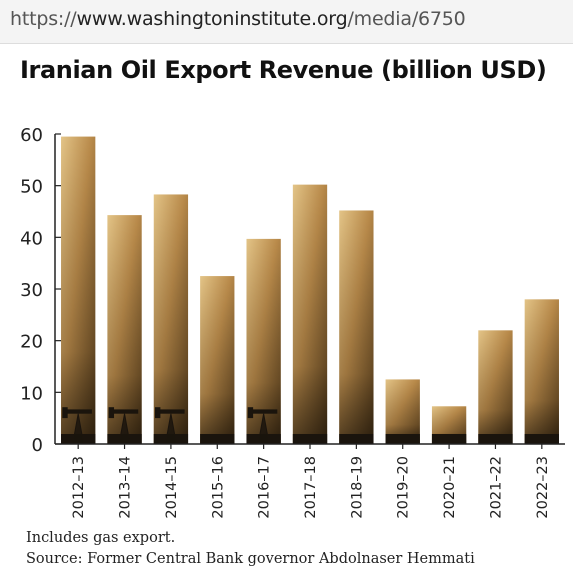  What do you see at coordinates (404, 487) in the screenshot?
I see `x-tick-label: 2019–20` at bounding box center [404, 487].